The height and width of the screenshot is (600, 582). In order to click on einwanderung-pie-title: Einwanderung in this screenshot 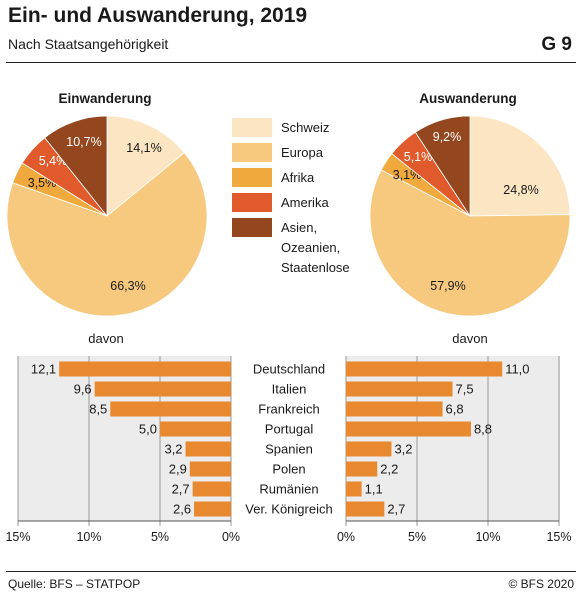, I will do `click(104, 98)`.